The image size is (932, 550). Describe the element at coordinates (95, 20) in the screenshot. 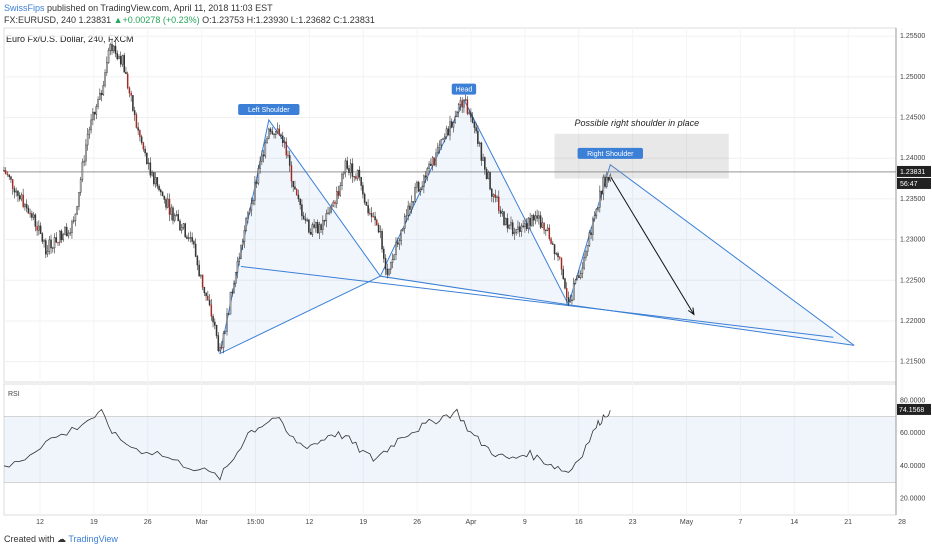

I see `last-price: 1.23831` at that location.